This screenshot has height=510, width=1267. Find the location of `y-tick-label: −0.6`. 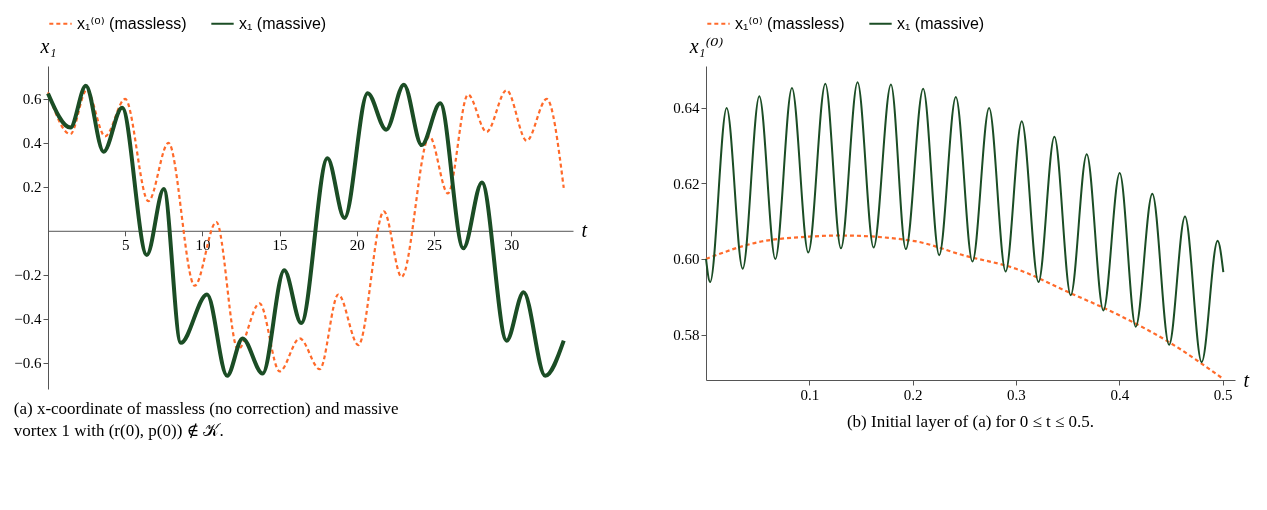

y-tick-label: −0.6 is located at coordinates (28, 363).